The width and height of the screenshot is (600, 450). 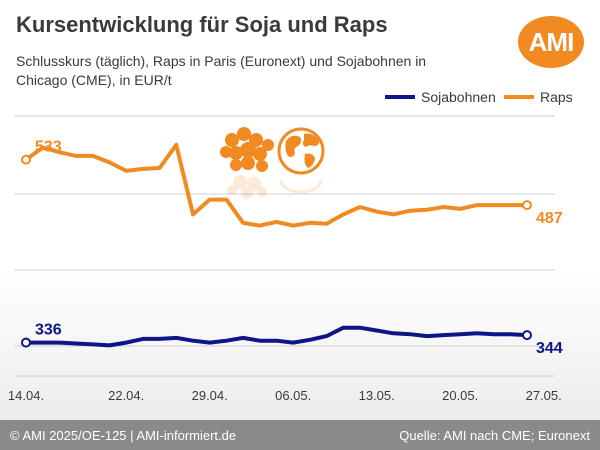 I want to click on illustration, so click(x=272, y=163).